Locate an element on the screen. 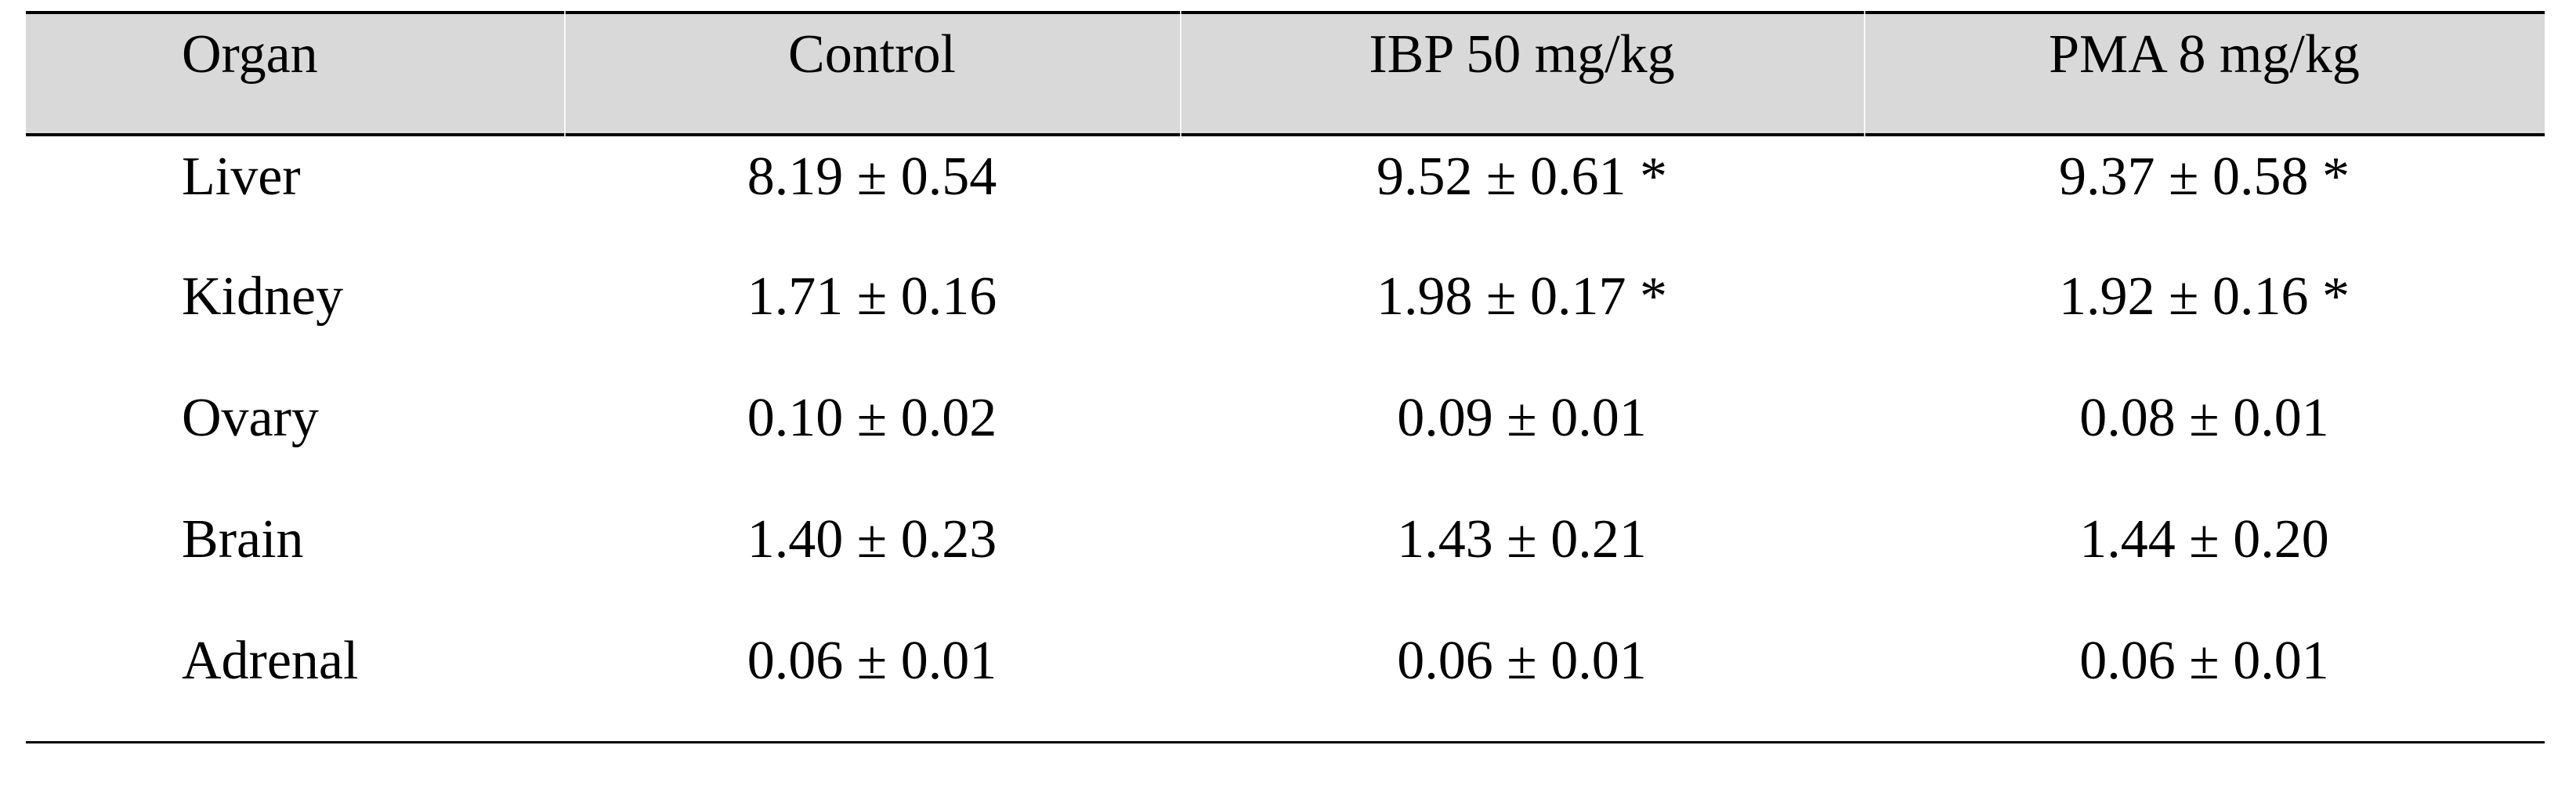 Image resolution: width=2576 pixels, height=785 pixels. cell-liver-pma: 9.37 ± 0.58 * is located at coordinates (2205, 177).